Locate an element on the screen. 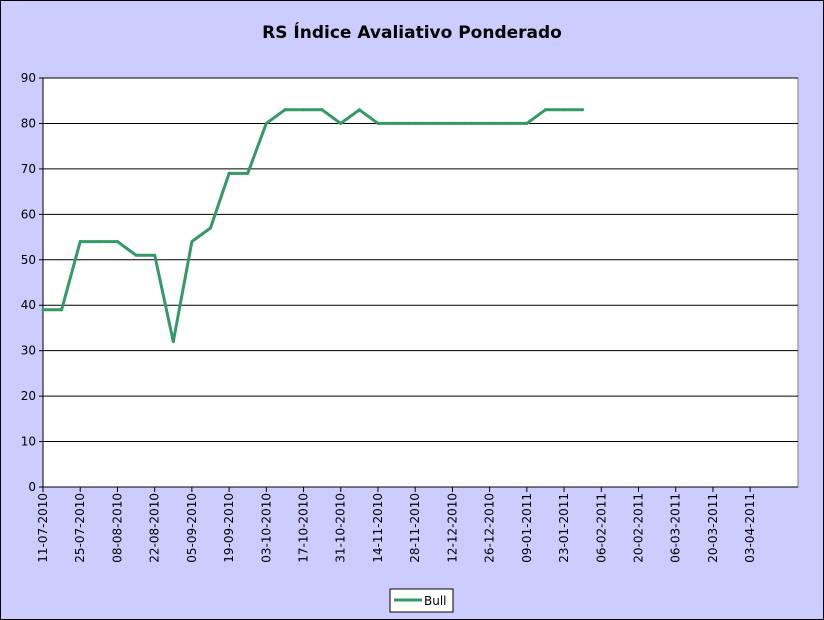 The image size is (824, 620). chart-title: RS Índice Avaliativo Ponderado is located at coordinates (412, 32).